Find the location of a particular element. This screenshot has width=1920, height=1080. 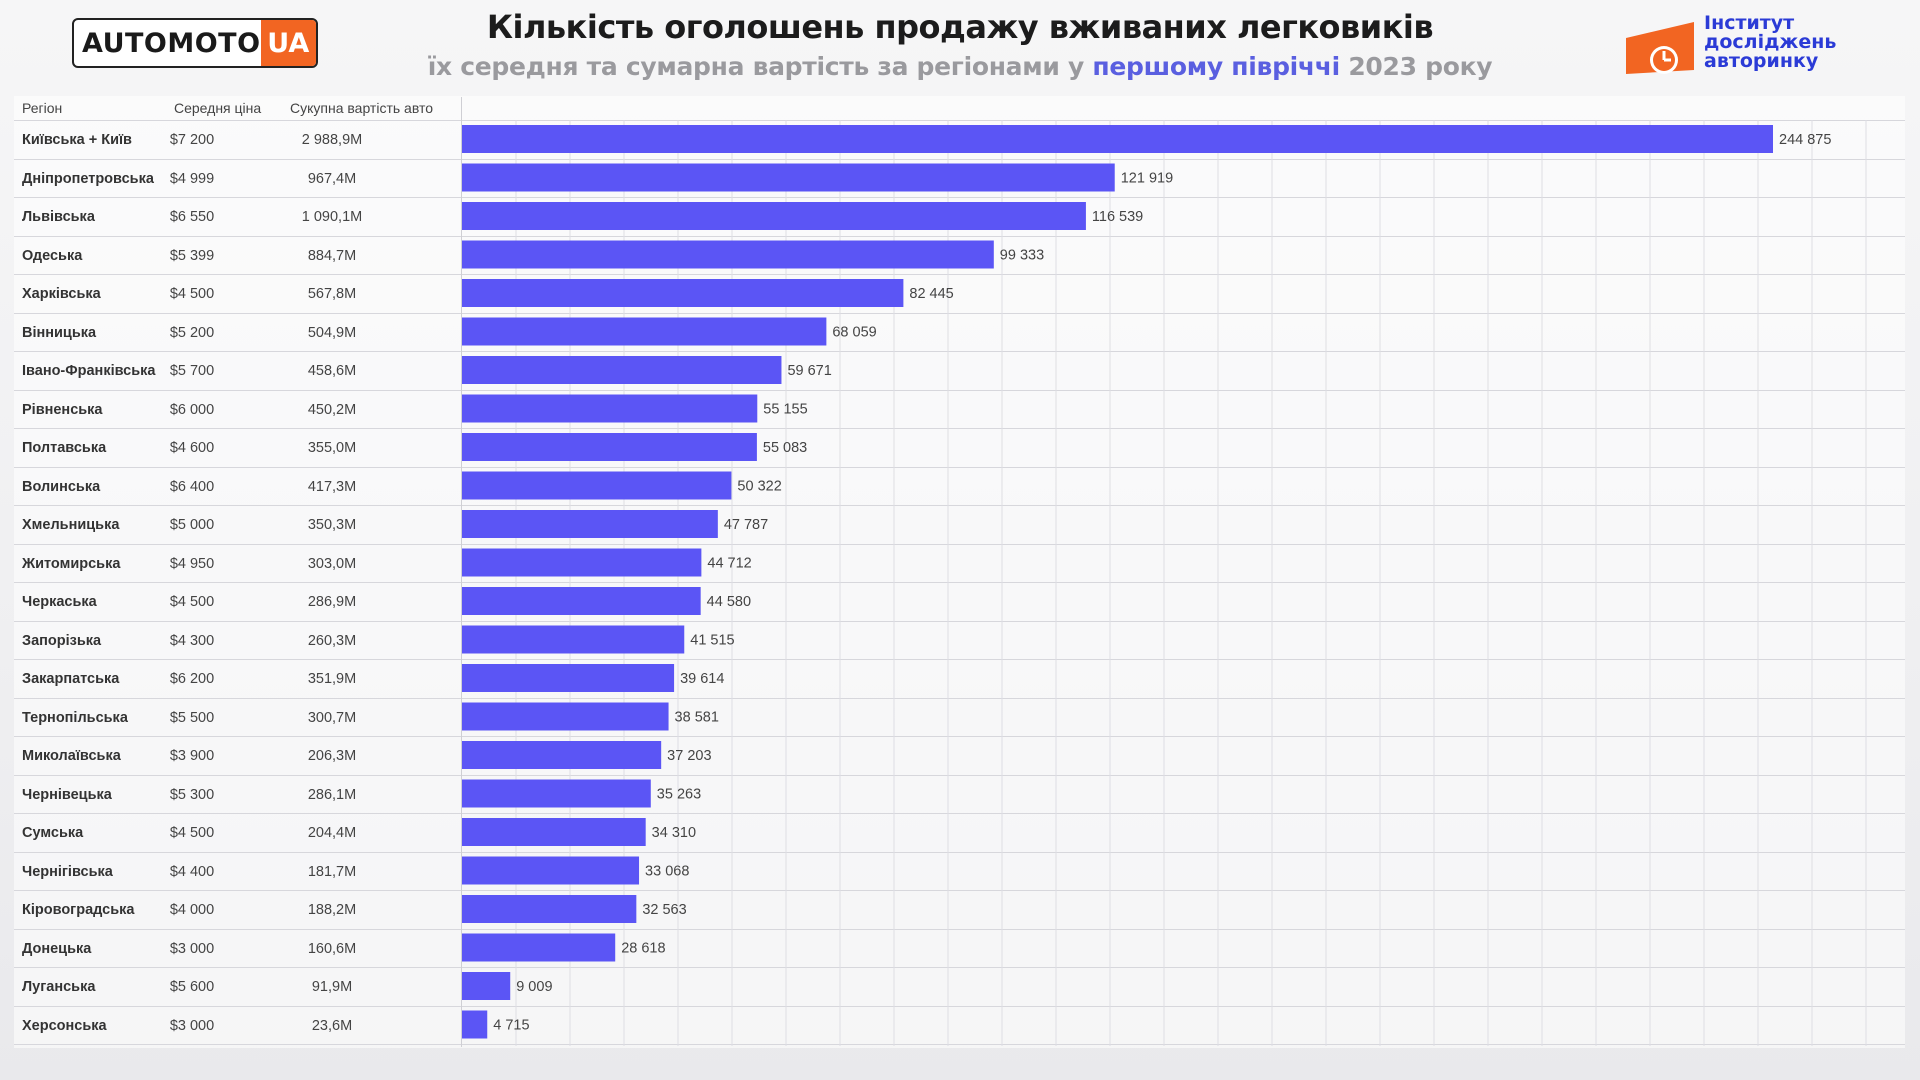

avg-price-cell: $5 399 is located at coordinates (192, 255).